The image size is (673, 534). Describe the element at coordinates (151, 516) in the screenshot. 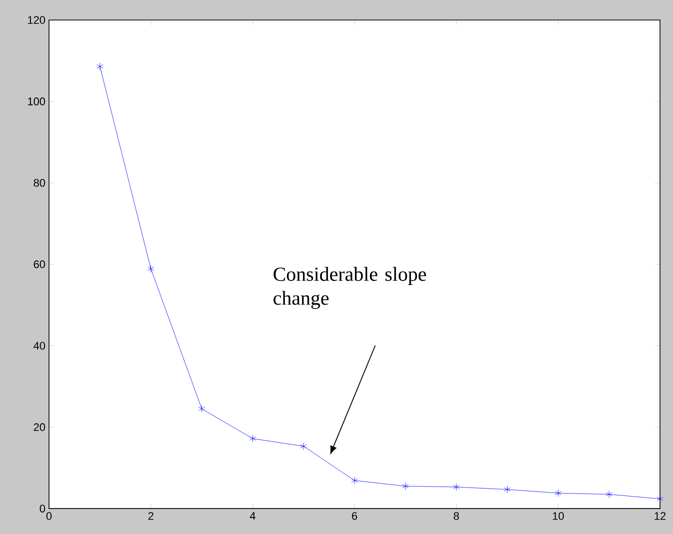

I see `x-tick-label: 2` at that location.